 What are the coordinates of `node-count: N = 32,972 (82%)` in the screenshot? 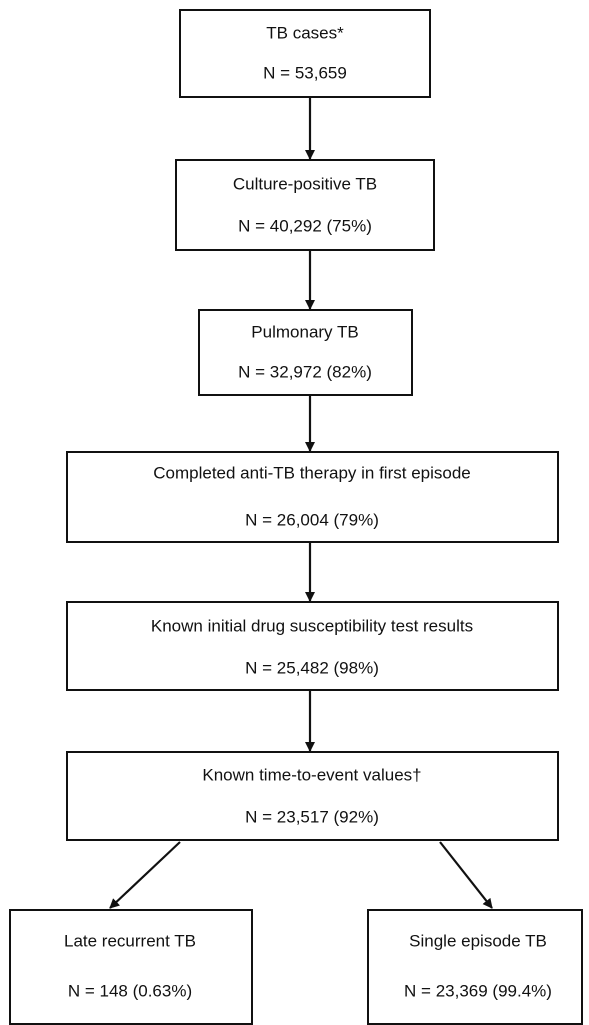 It's located at (305, 371).